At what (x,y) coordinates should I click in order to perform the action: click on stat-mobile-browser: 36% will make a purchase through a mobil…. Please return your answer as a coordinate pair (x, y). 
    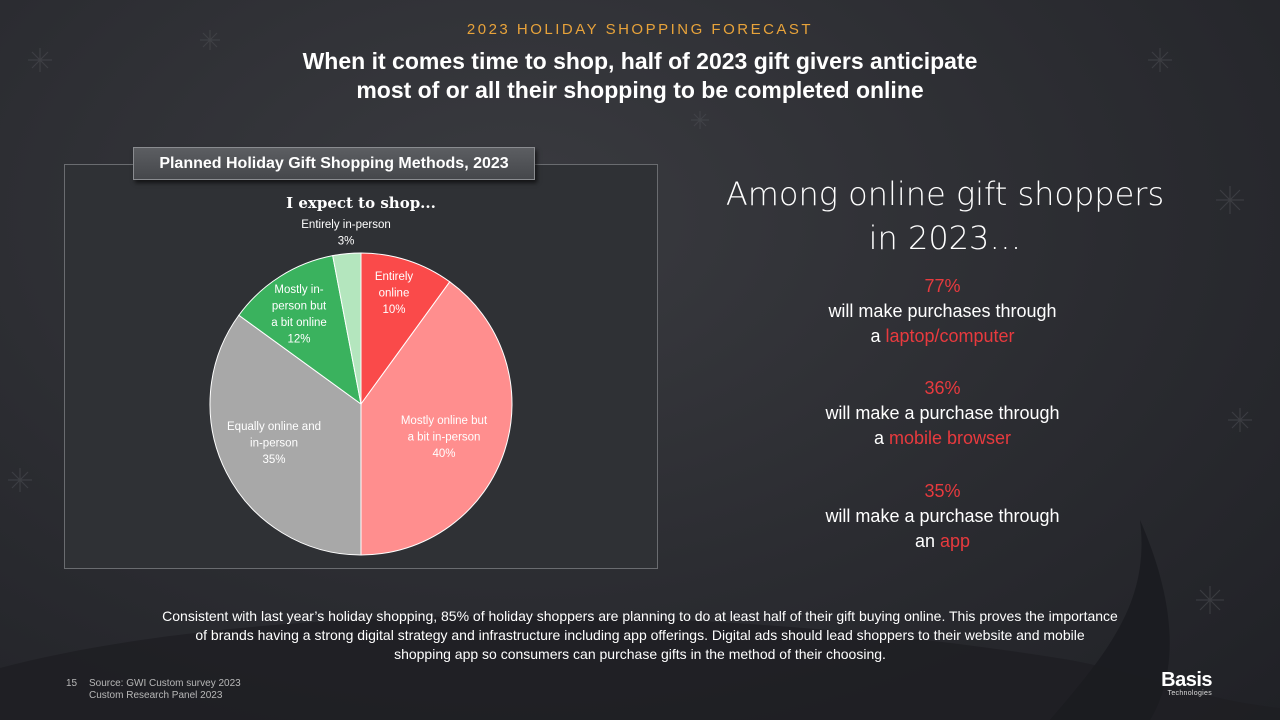
    Looking at the image, I should click on (942, 413).